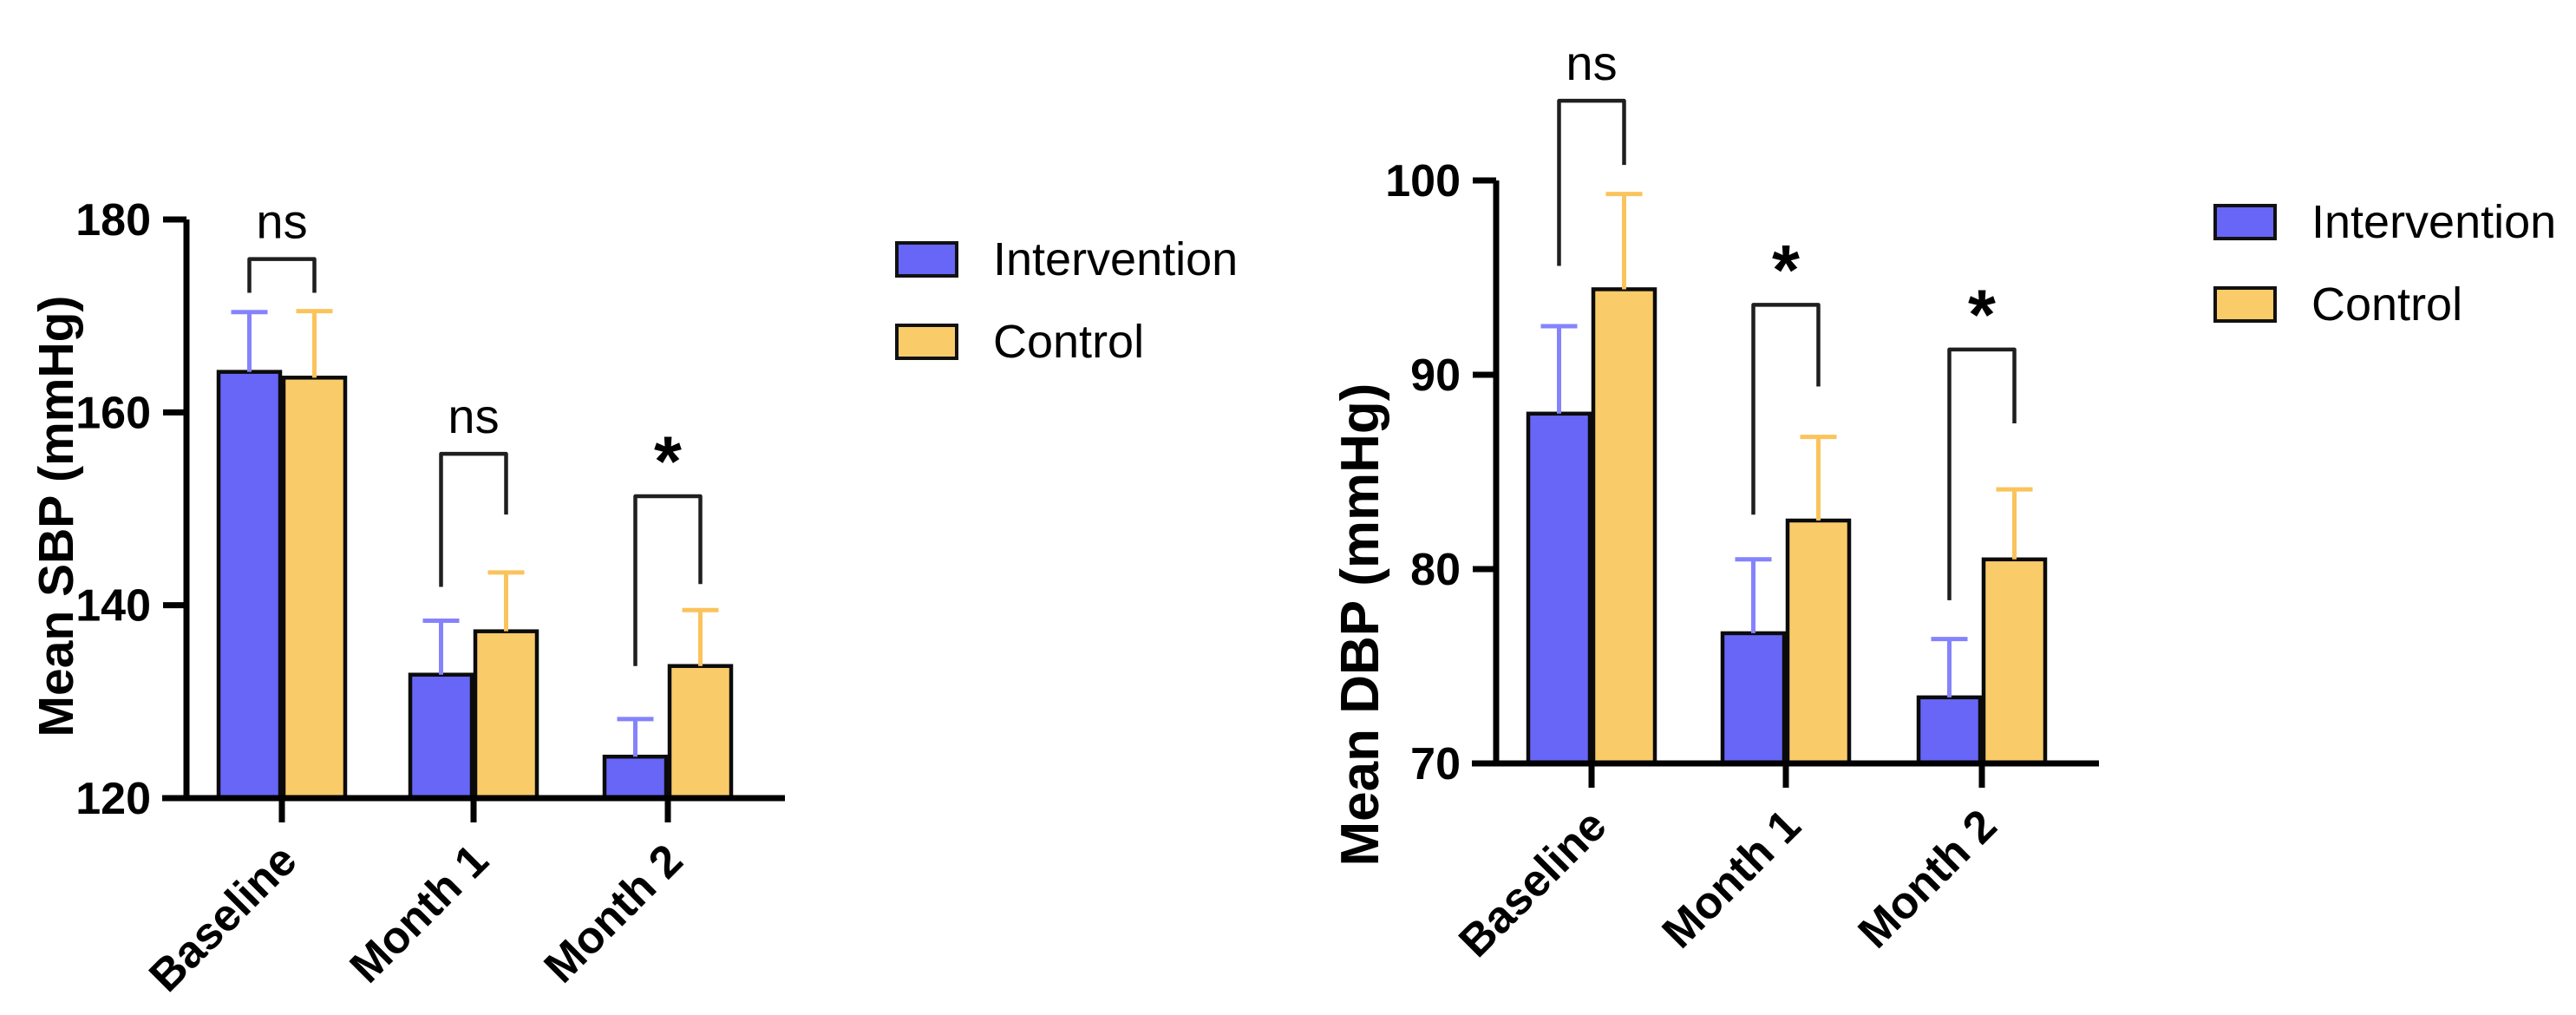 This screenshot has height=1015, width=2576. What do you see at coordinates (1360, 625) in the screenshot?
I see `dbp-y-axis-title: Mean DBP (mmHg)` at bounding box center [1360, 625].